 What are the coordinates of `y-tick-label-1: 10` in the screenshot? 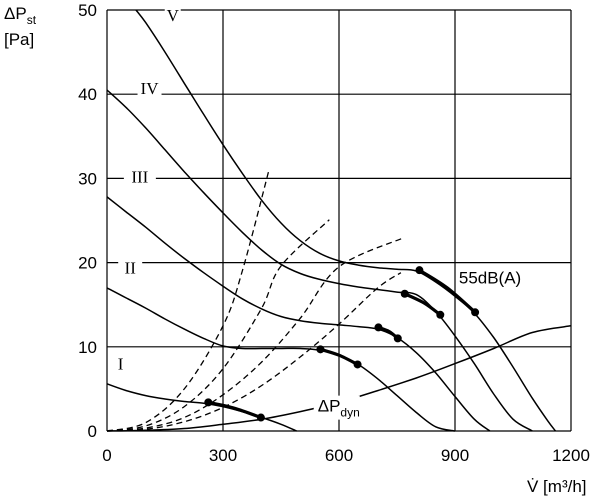 It's located at (87, 347).